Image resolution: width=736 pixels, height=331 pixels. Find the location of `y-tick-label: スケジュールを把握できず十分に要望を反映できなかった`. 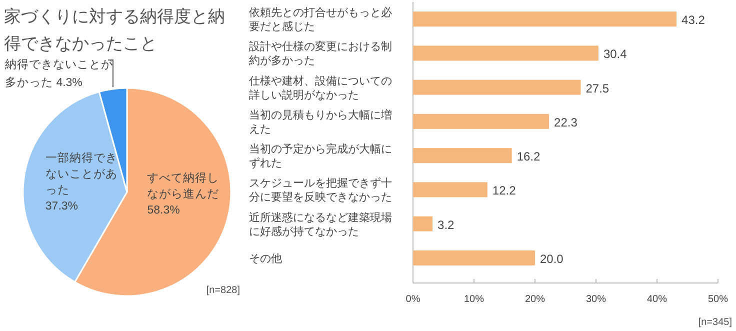

y-tick-label: スケジュールを把握できず十分に要望を反映できなかった is located at coordinates (320, 190).